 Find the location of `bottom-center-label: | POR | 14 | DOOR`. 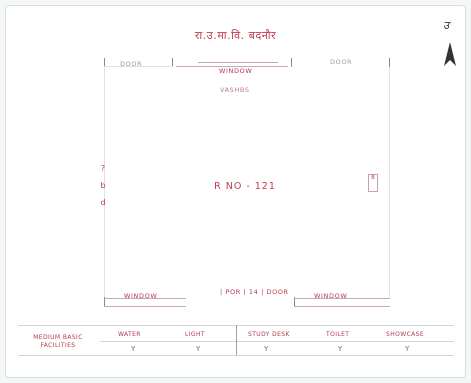

bottom-center-label: | POR | 14 | DOOR is located at coordinates (254, 292).